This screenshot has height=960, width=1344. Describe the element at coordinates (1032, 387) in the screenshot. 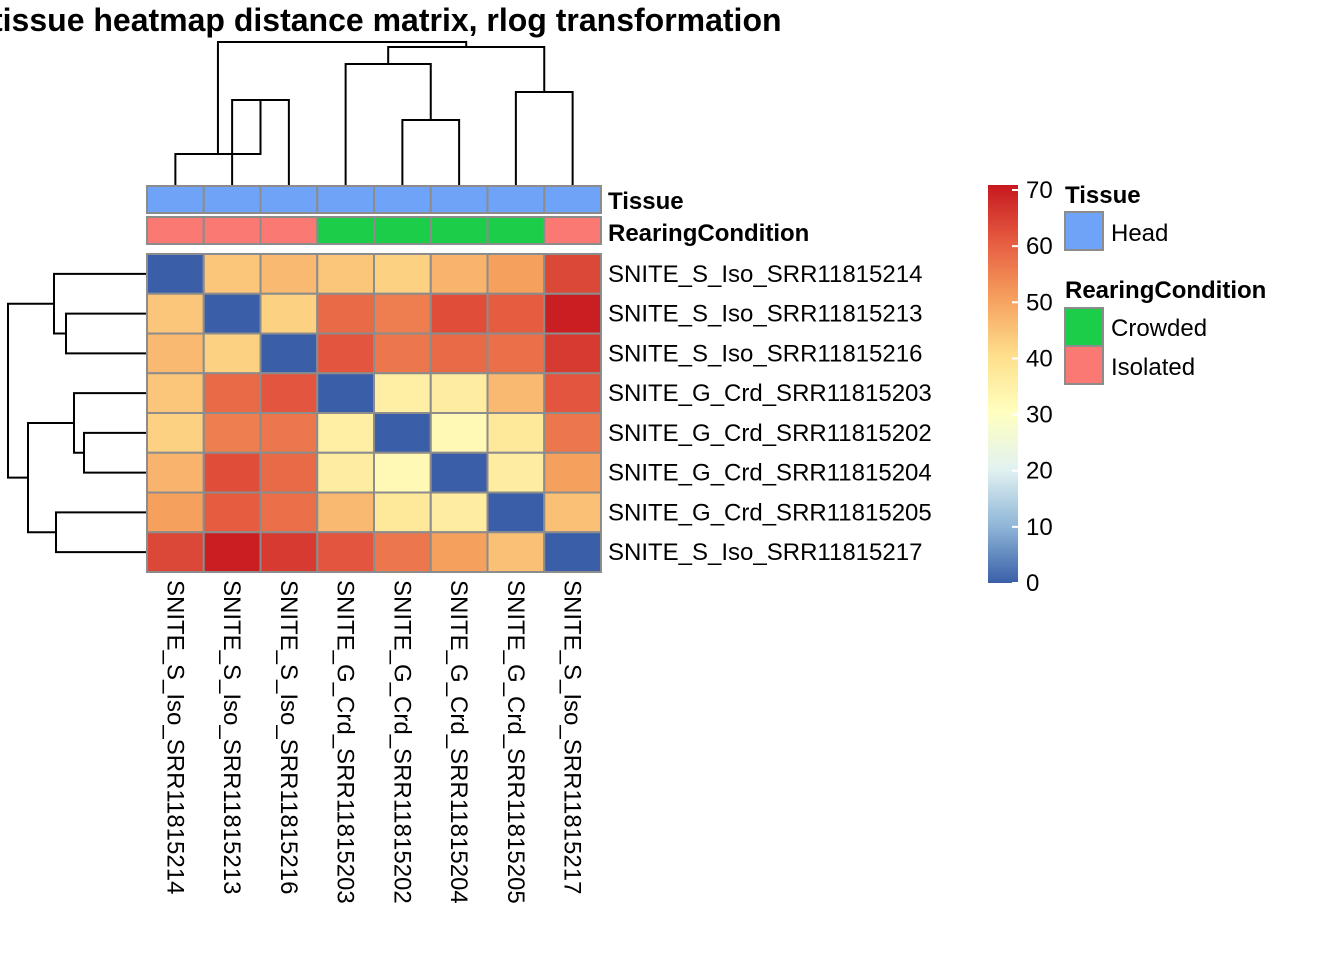

I see `colorbar-ticks: 70 60 50 40 30 20 10 0` at that location.